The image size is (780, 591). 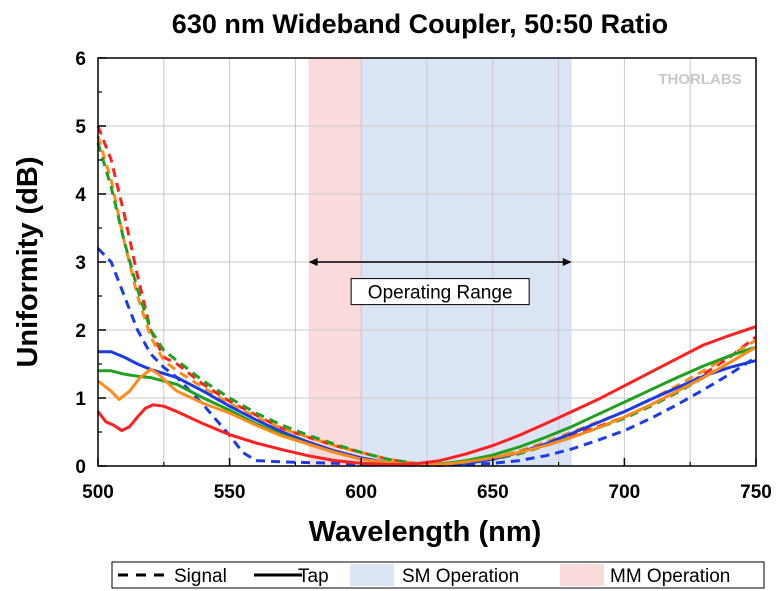 I want to click on legend-swatch-mm-operation, so click(x=582, y=575).